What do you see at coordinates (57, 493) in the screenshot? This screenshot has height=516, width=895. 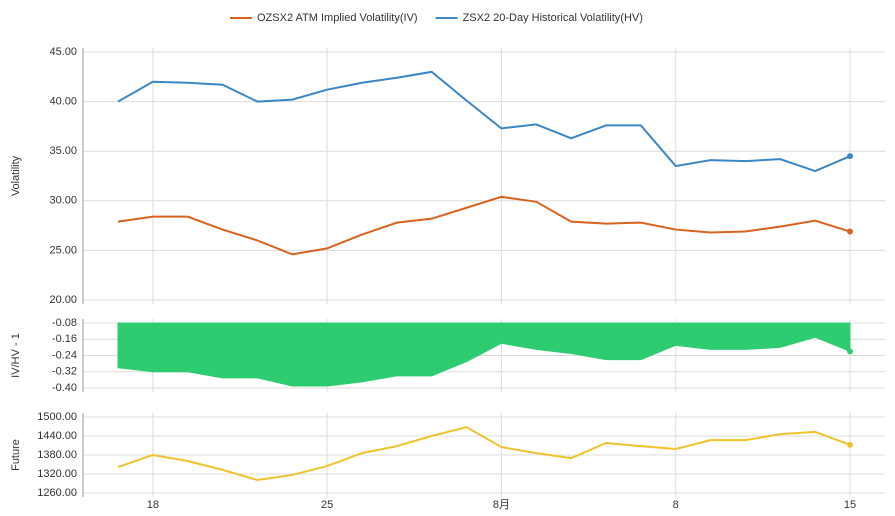 I see `y-tick-label: 1260.00` at bounding box center [57, 493].